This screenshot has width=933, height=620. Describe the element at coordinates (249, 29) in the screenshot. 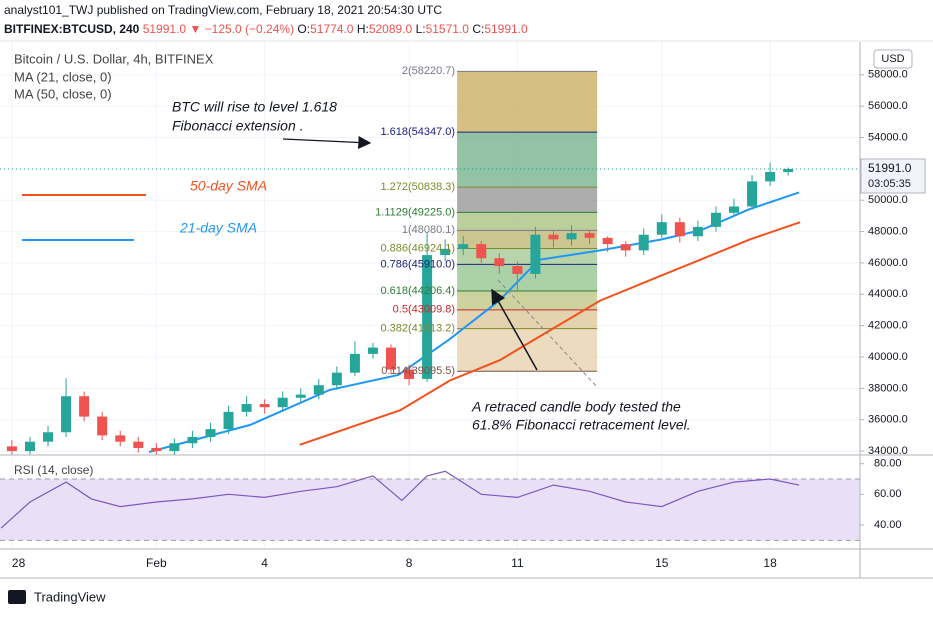

I see `change: −125.0 (−0.24%)` at that location.